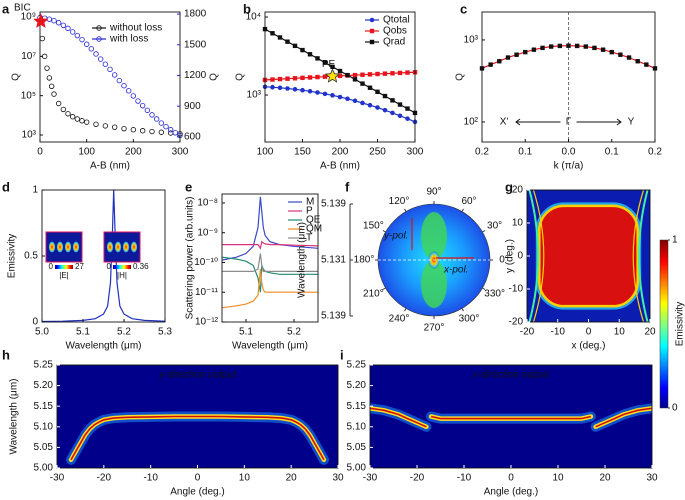 This screenshot has width=685, height=500. I want to click on annotation: Γ, so click(569, 122).